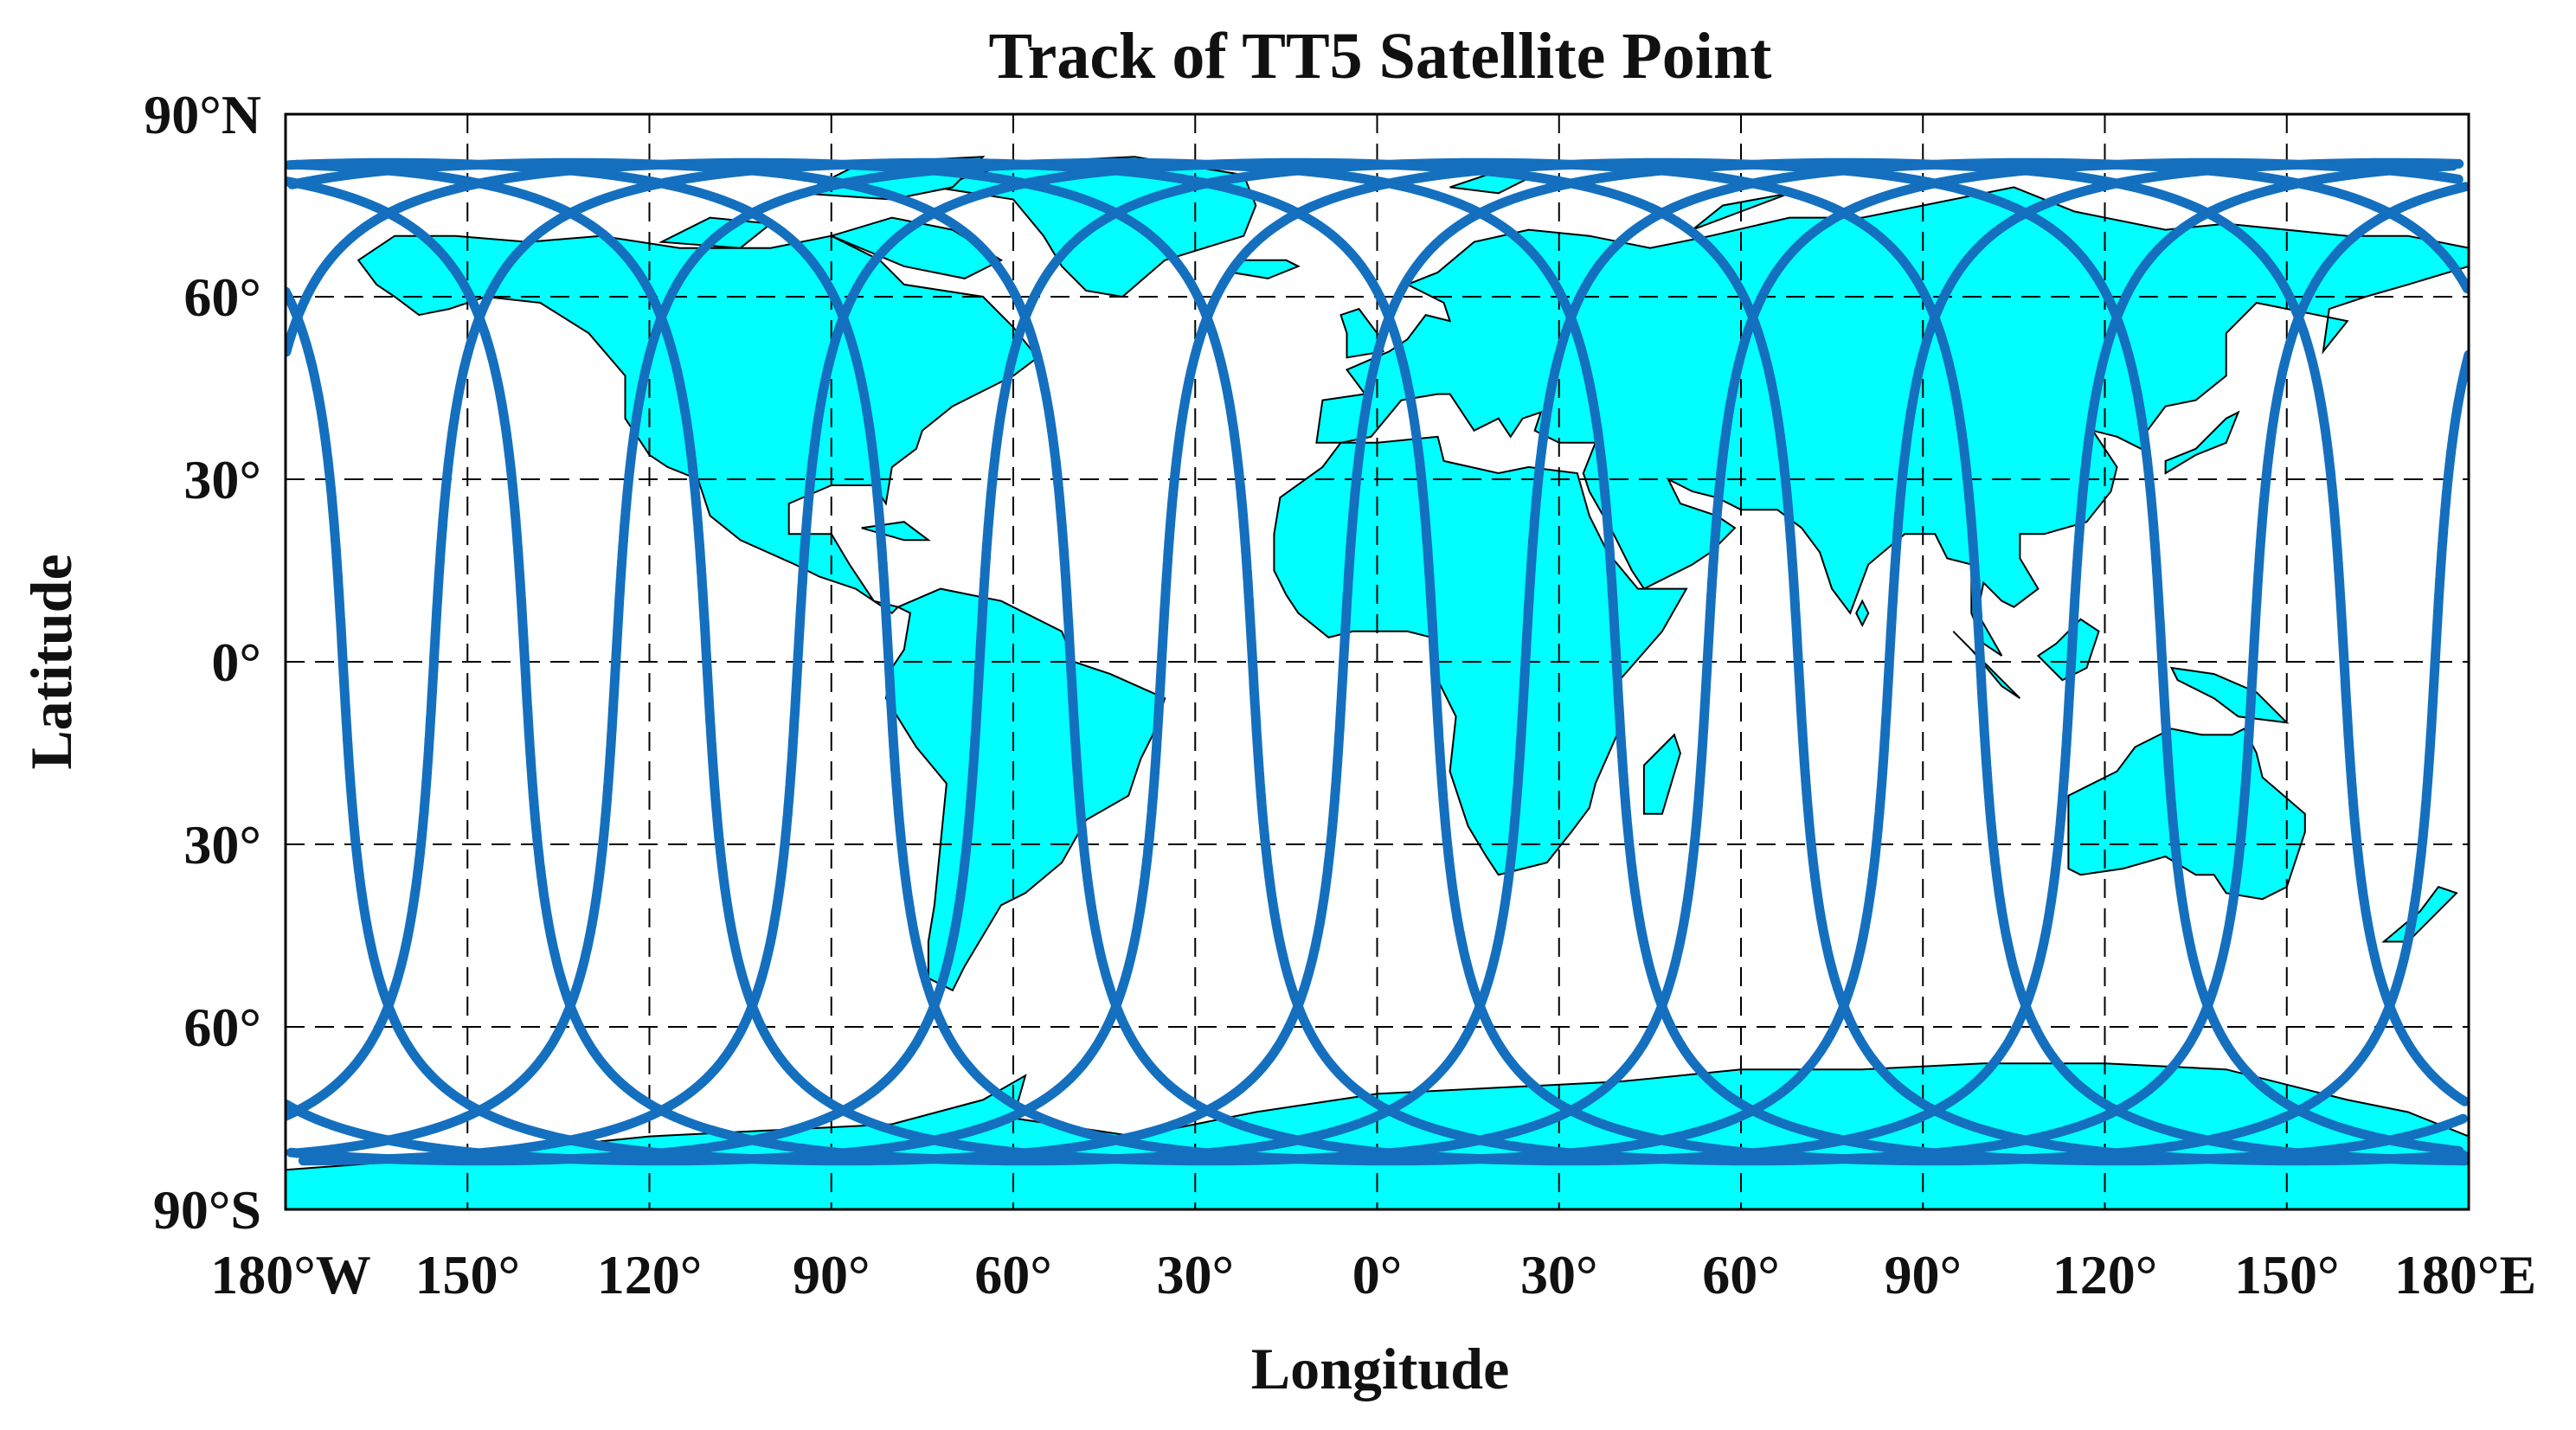  What do you see at coordinates (1662, 774) in the screenshot?
I see `land-madagascar` at bounding box center [1662, 774].